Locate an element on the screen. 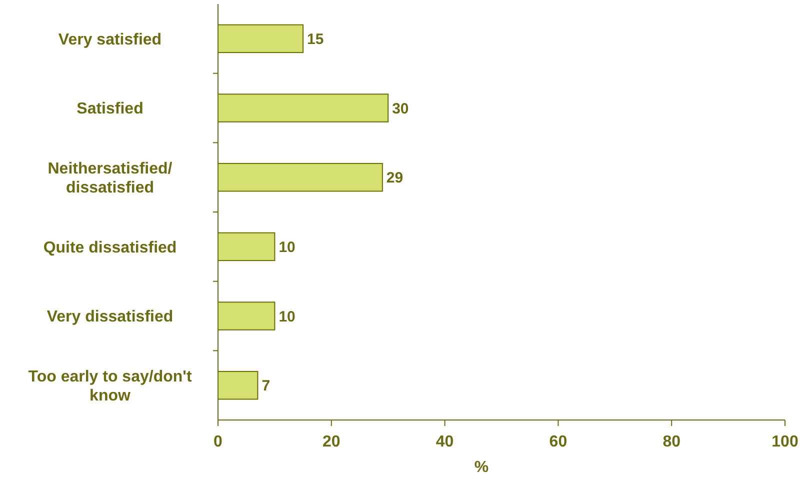 The width and height of the screenshot is (805, 477). y-tick-label: Very dissatisfied is located at coordinates (110, 317).